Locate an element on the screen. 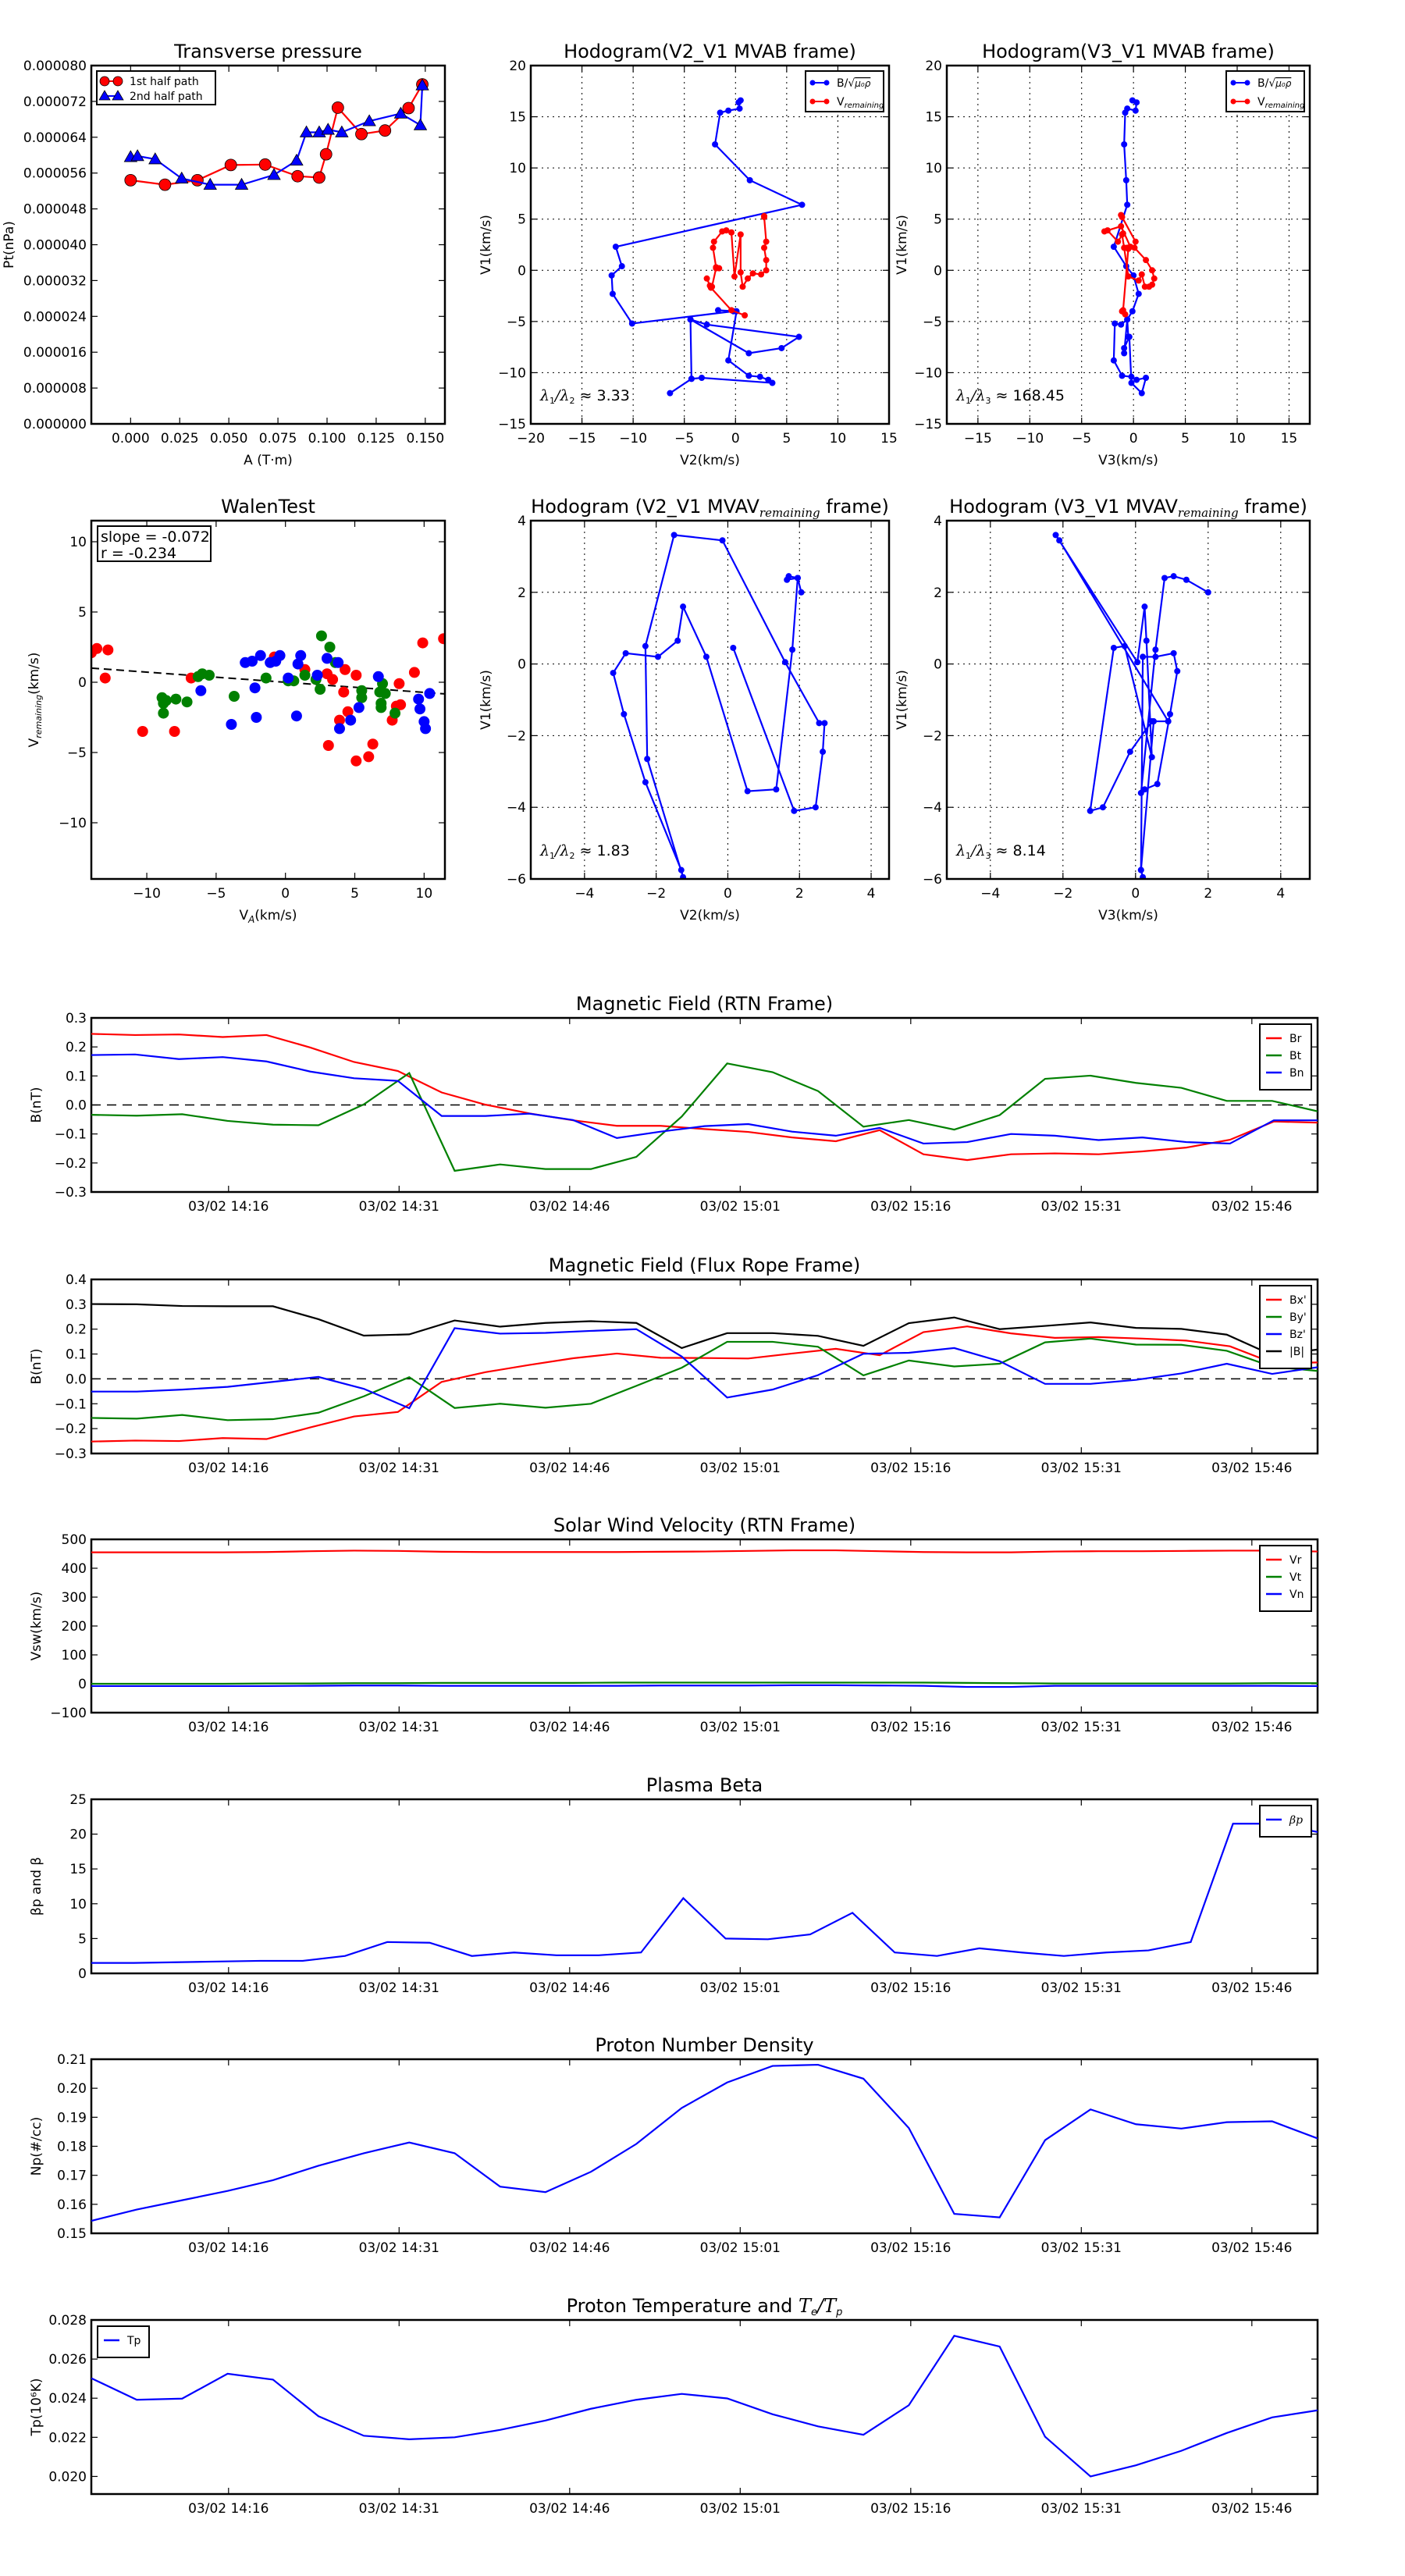  y-tick-label: 300 is located at coordinates (74, 1598).